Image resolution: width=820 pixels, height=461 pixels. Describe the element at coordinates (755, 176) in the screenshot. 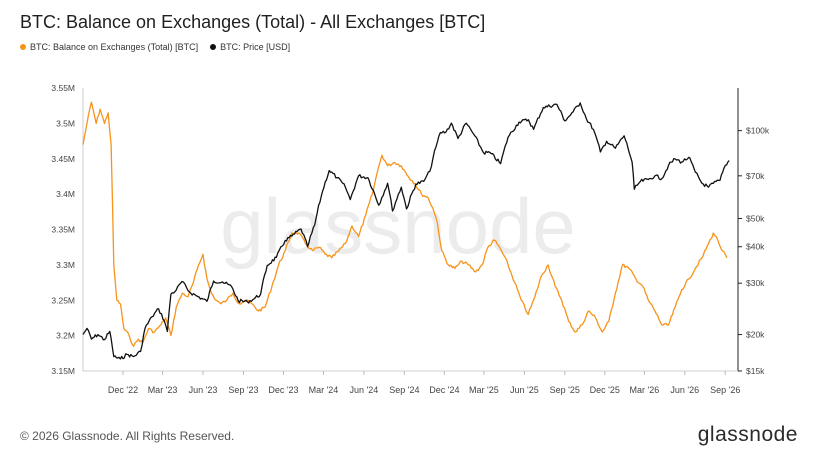

I see `y-right-tick-label: $70k` at that location.